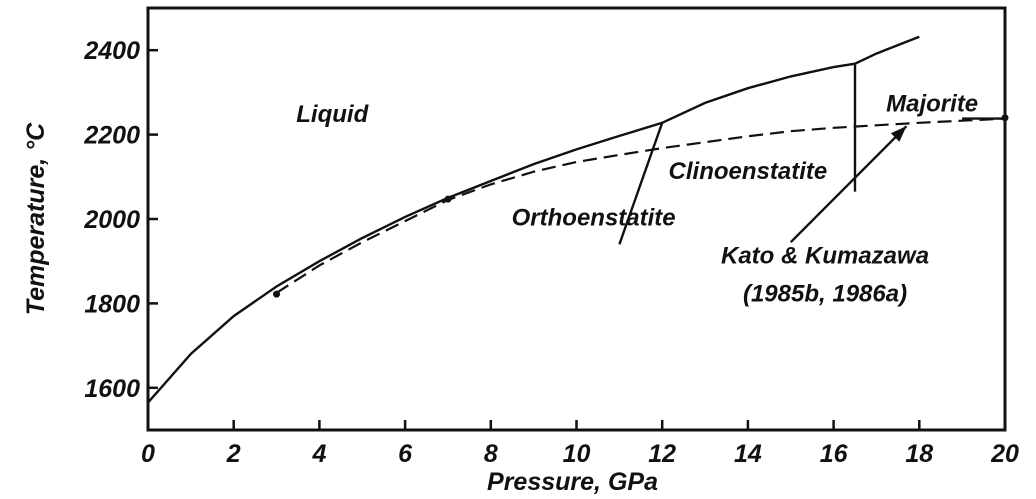 This screenshot has width=1036, height=499. I want to click on y-tick-label: 2200, so click(111, 136).